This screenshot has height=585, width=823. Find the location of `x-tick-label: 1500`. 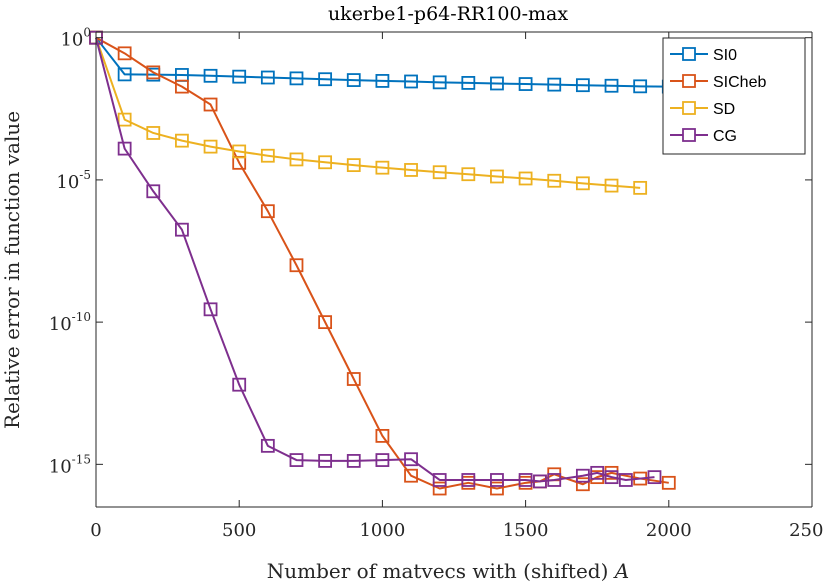

x-tick-label: 1500 is located at coordinates (526, 530).